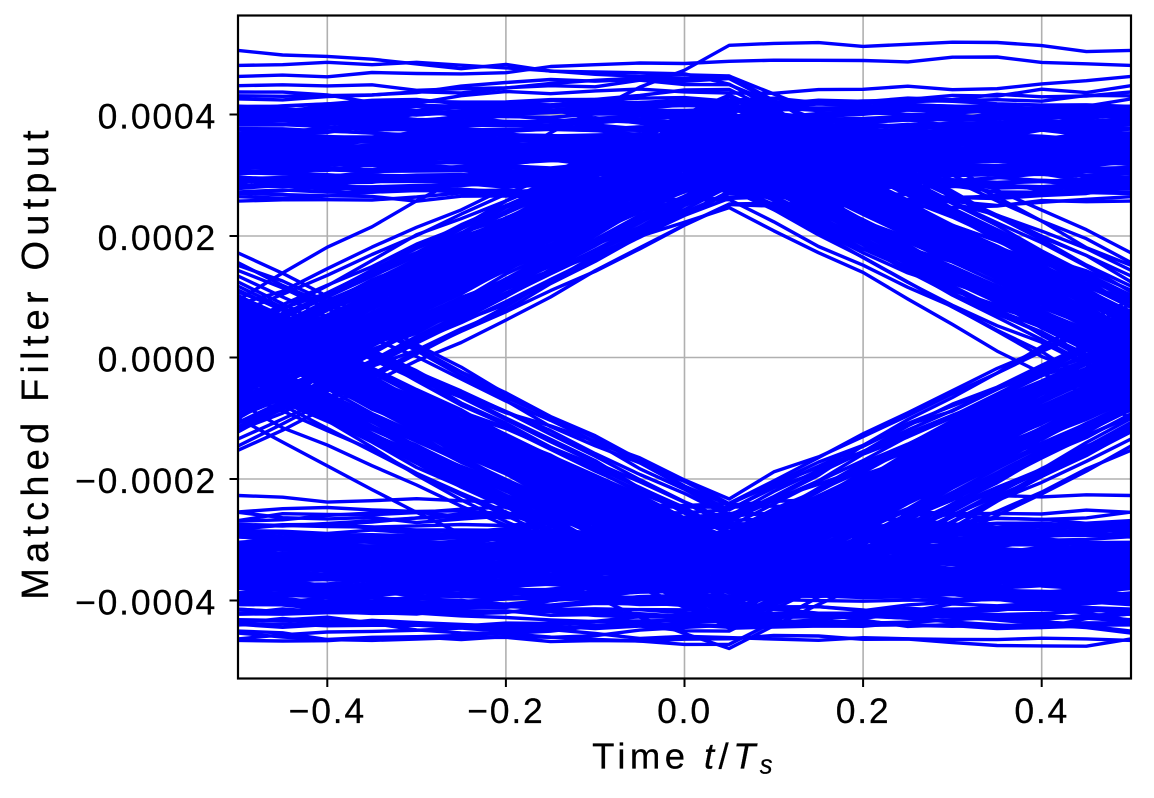 Image resolution: width=1154 pixels, height=798 pixels. Describe the element at coordinates (684, 758) in the screenshot. I see `svg-text: Time t/Ts` at that location.